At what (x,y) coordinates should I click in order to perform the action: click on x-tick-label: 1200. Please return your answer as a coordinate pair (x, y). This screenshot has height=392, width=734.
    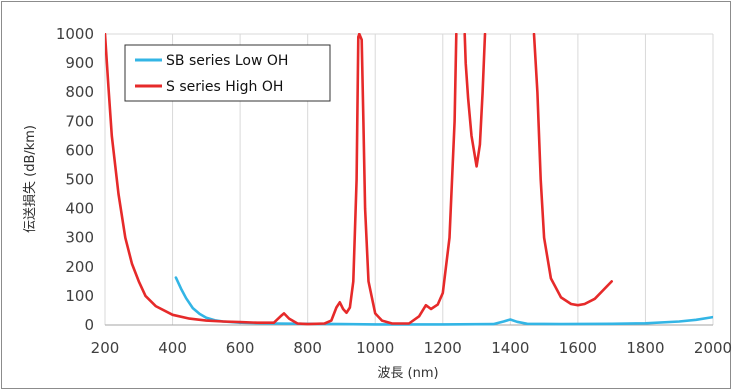
    Looking at the image, I should click on (443, 348).